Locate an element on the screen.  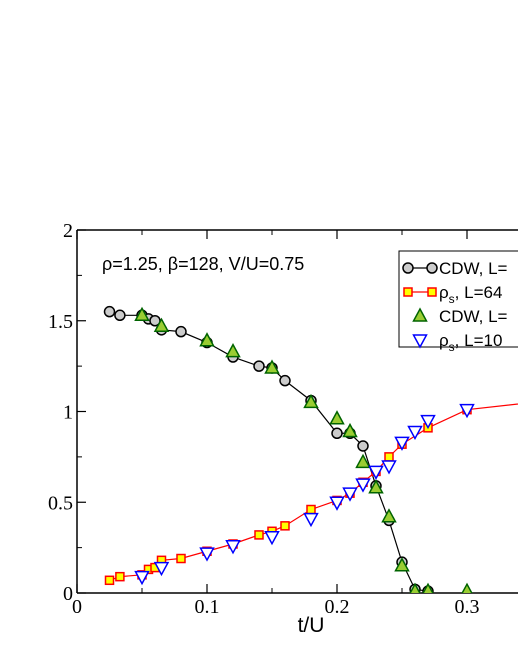
y-tick-label: 0 is located at coordinates (68, 594).